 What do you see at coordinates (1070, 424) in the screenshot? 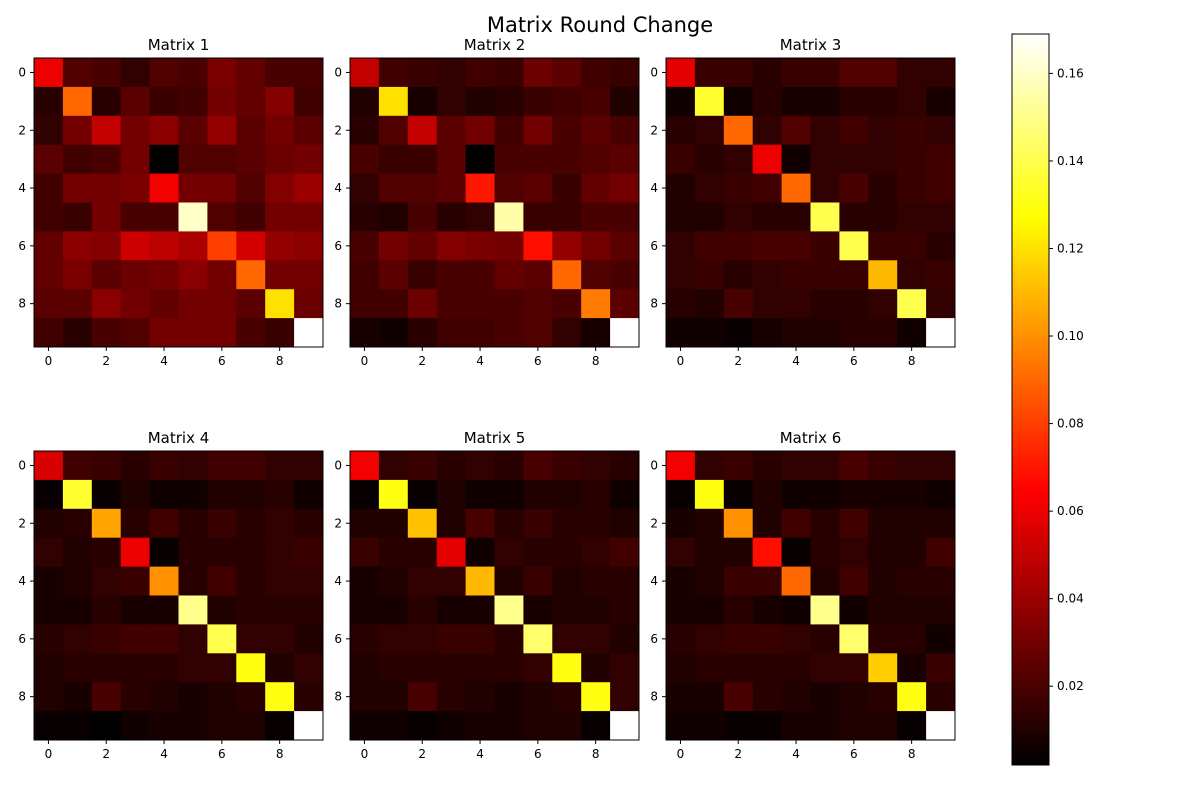
I see `colorbar-tick-label: 0.08` at bounding box center [1070, 424].